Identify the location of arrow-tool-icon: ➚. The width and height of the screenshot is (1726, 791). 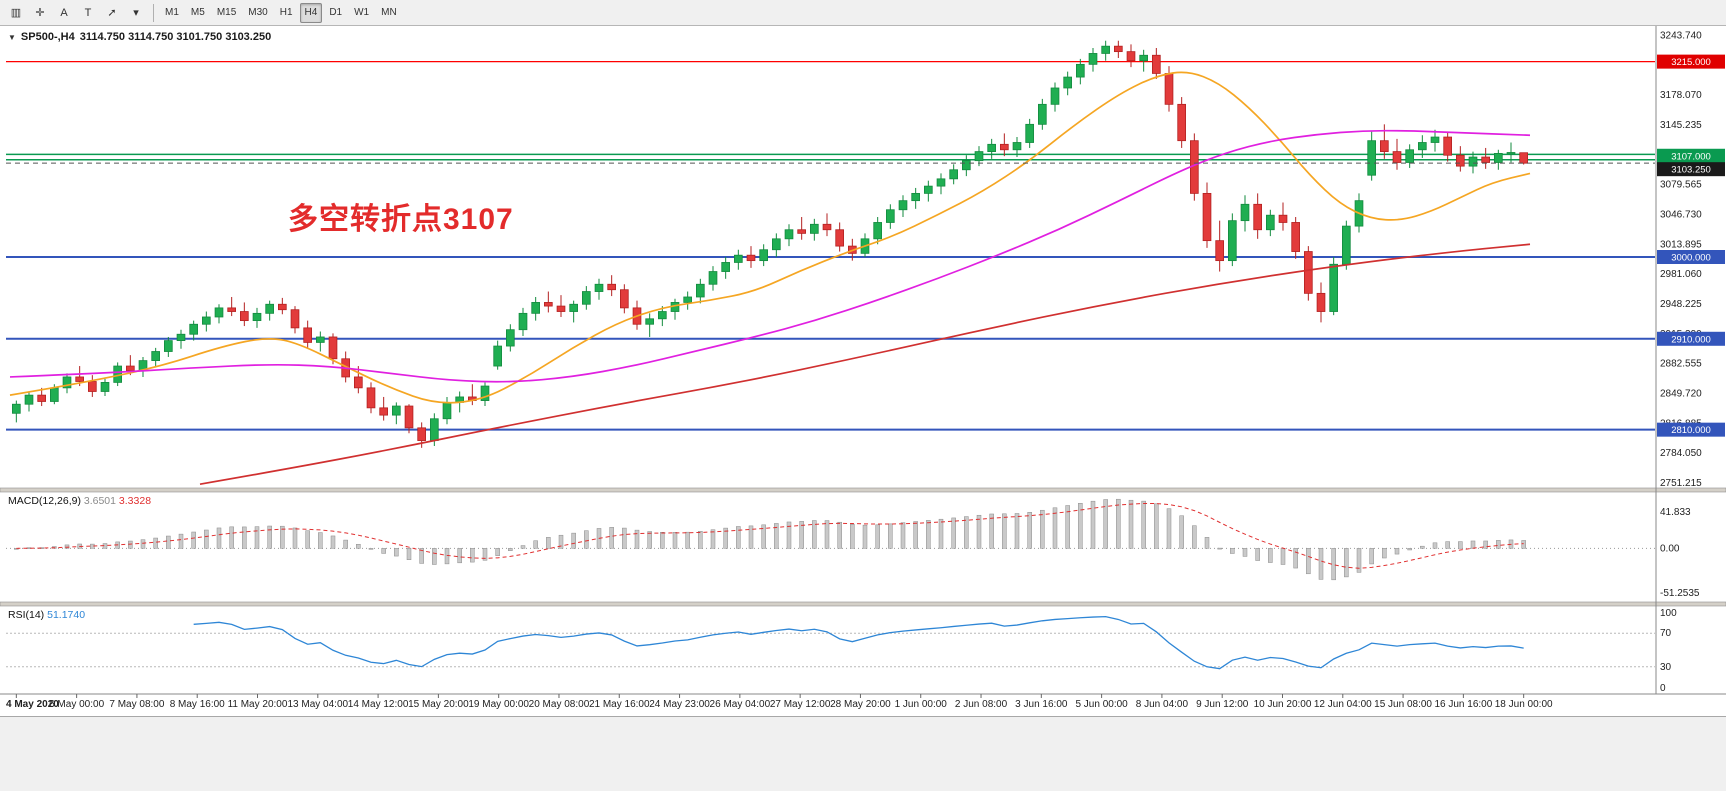
(112, 13).